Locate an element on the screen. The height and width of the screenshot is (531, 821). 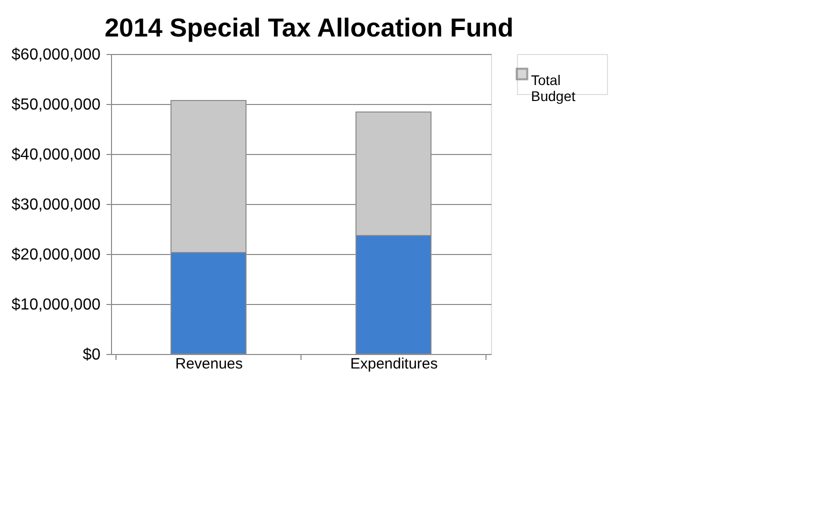
y-tick-label: $30,000,000 is located at coordinates (56, 205).